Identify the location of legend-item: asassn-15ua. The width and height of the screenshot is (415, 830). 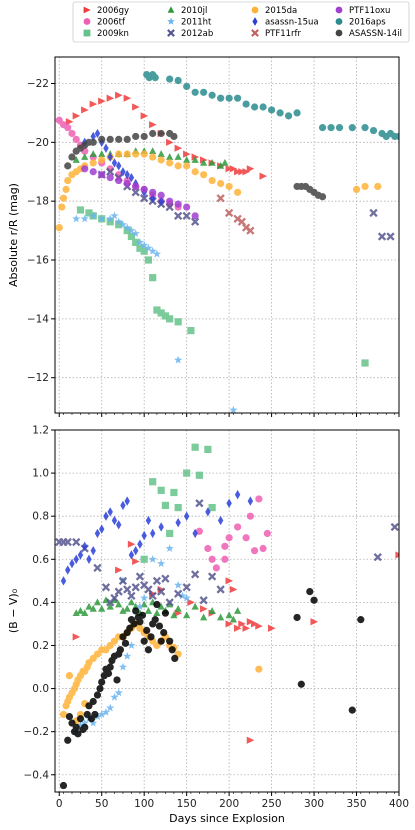
(285, 22).